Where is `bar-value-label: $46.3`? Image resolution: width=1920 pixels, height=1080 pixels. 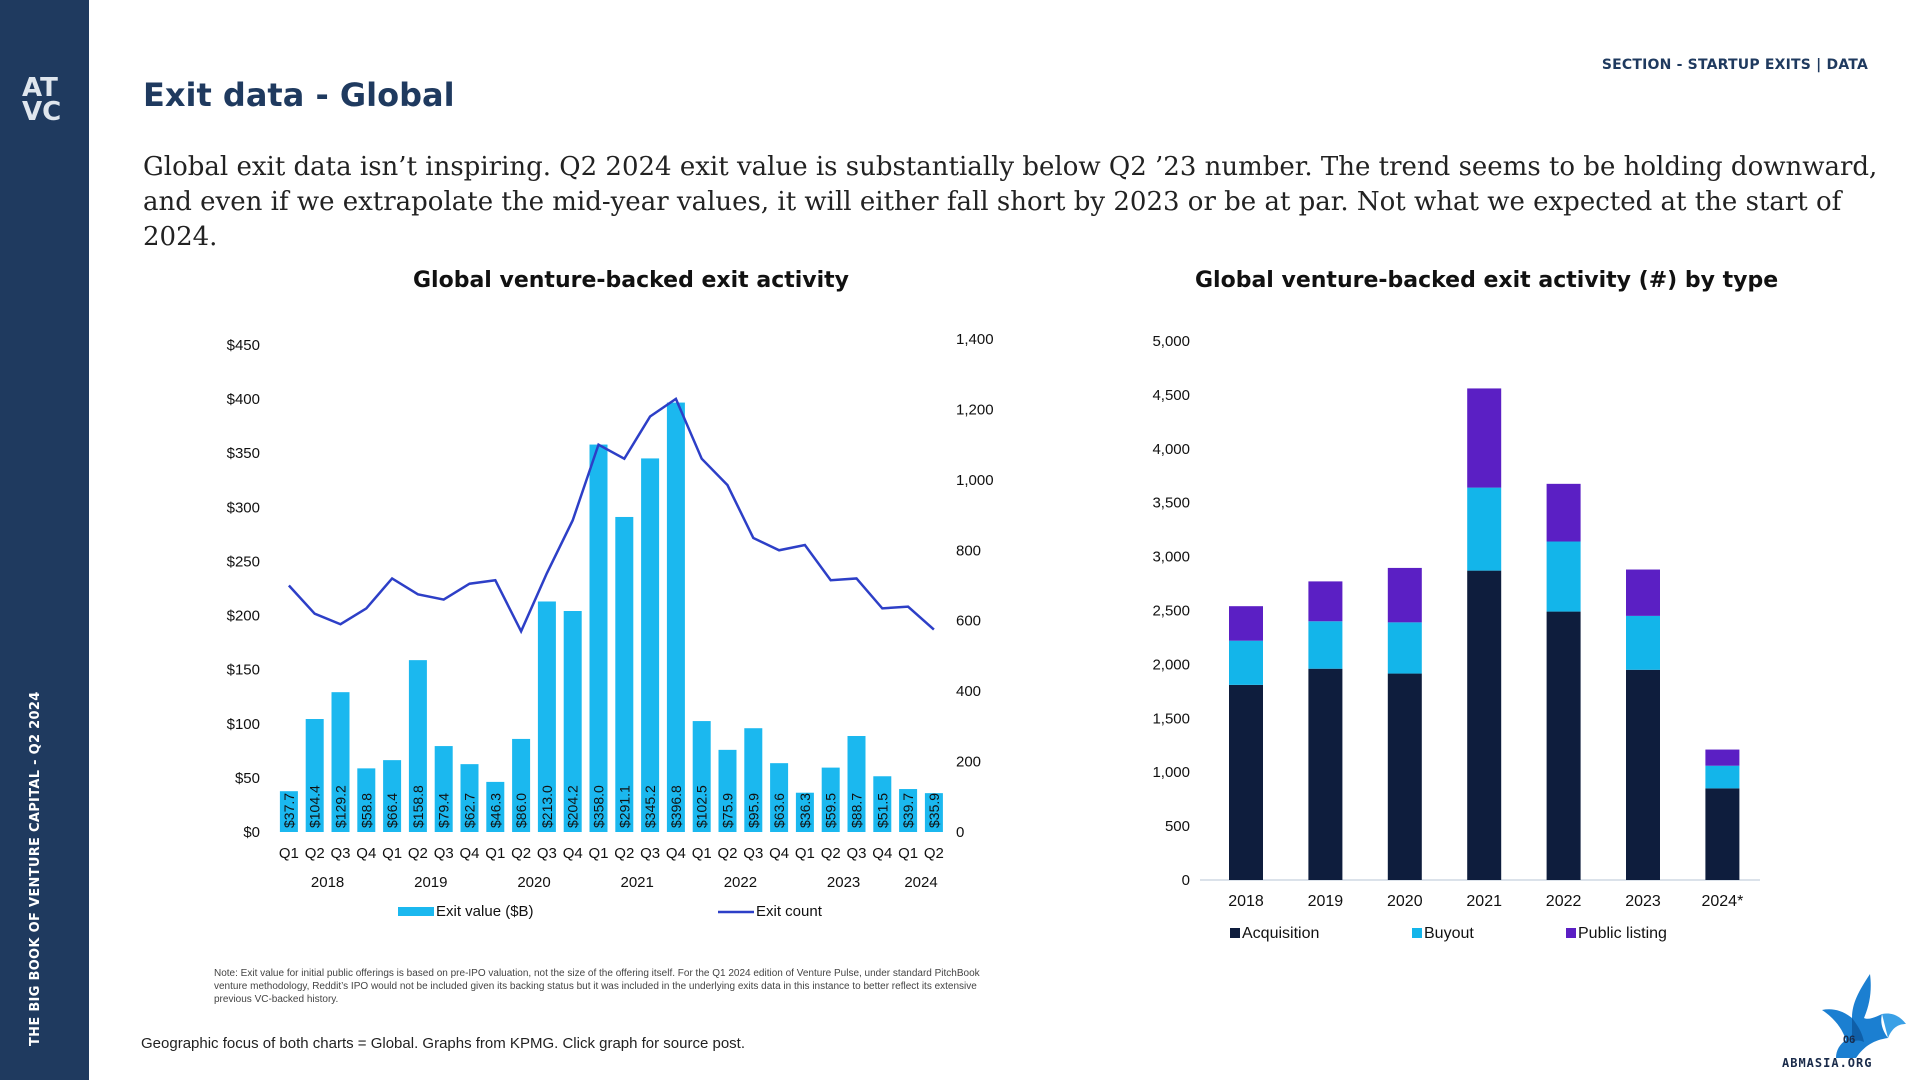
bar-value-label: $46.3 is located at coordinates (495, 810).